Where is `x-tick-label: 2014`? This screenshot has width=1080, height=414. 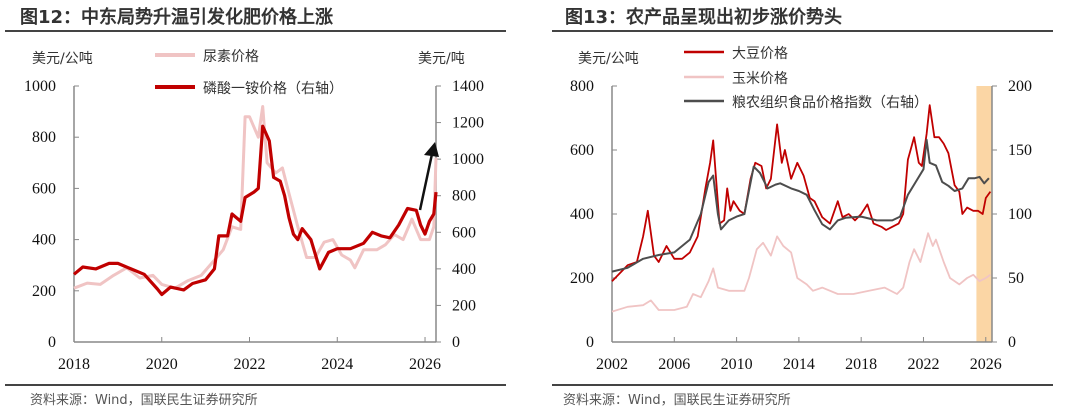
x-tick-label: 2014 is located at coordinates (799, 364).